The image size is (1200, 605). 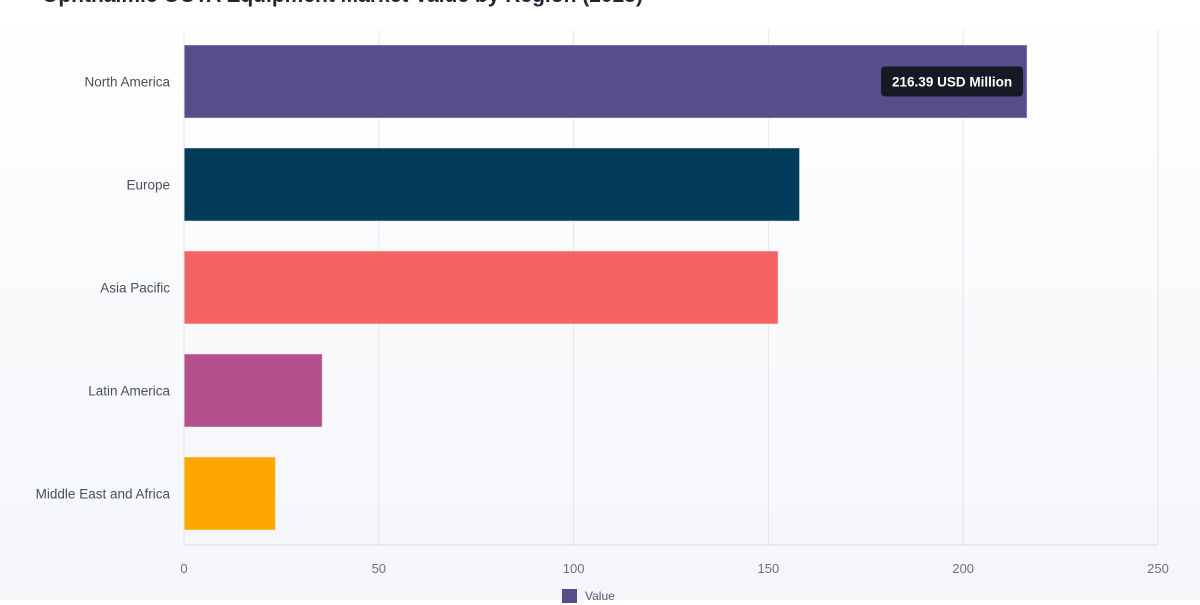 What do you see at coordinates (481, 287) in the screenshot?
I see `bar-asia-pacific` at bounding box center [481, 287].